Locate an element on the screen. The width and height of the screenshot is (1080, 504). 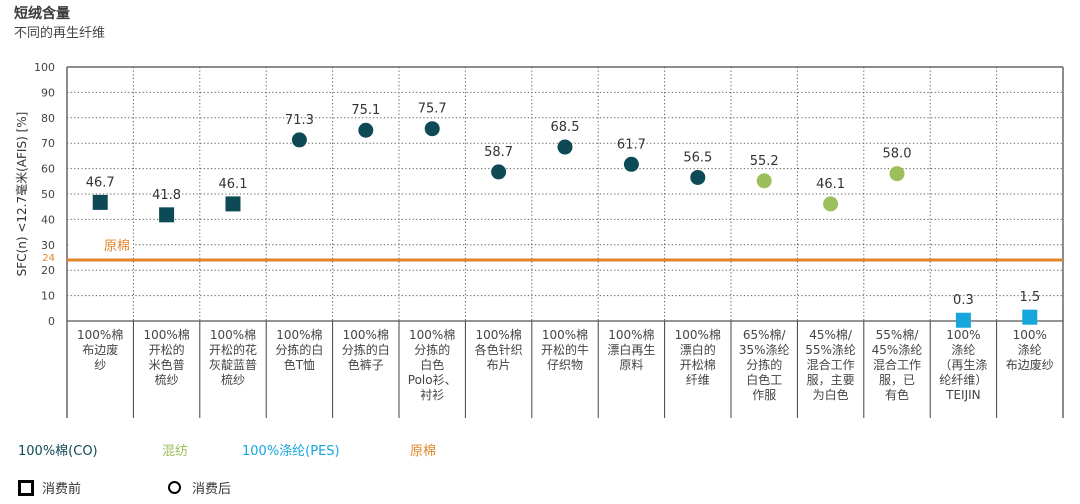
category-label-line: 原料 is located at coordinates (631, 365).